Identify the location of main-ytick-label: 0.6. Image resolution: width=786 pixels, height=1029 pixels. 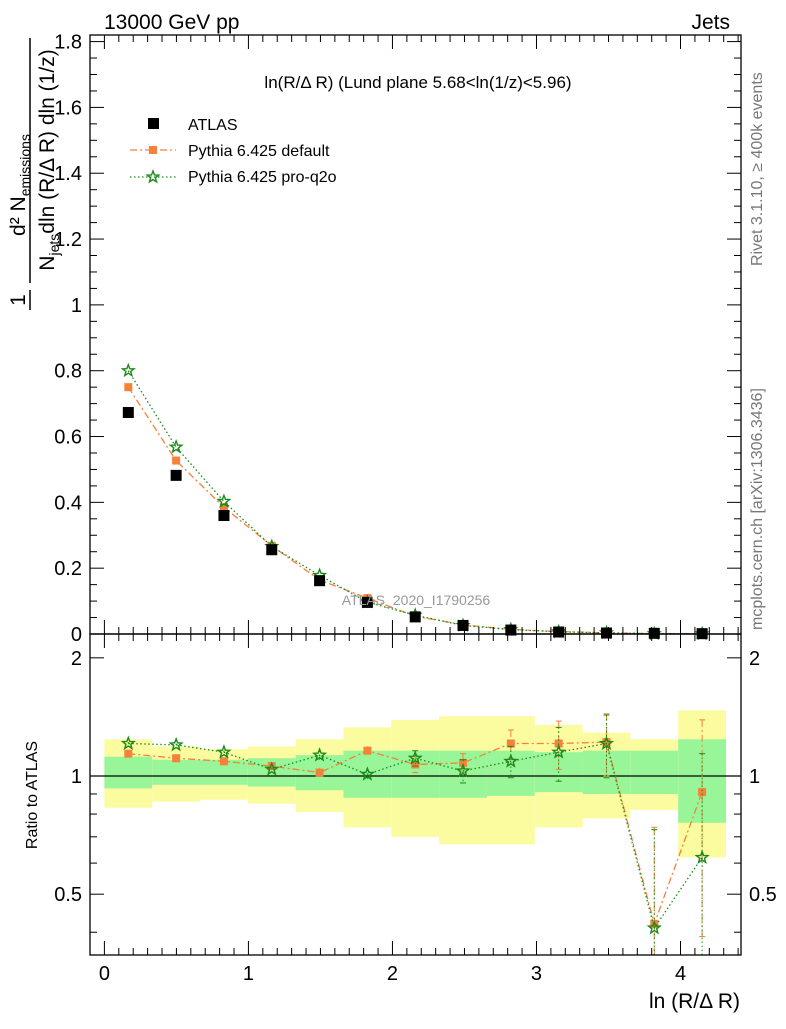
(68, 438).